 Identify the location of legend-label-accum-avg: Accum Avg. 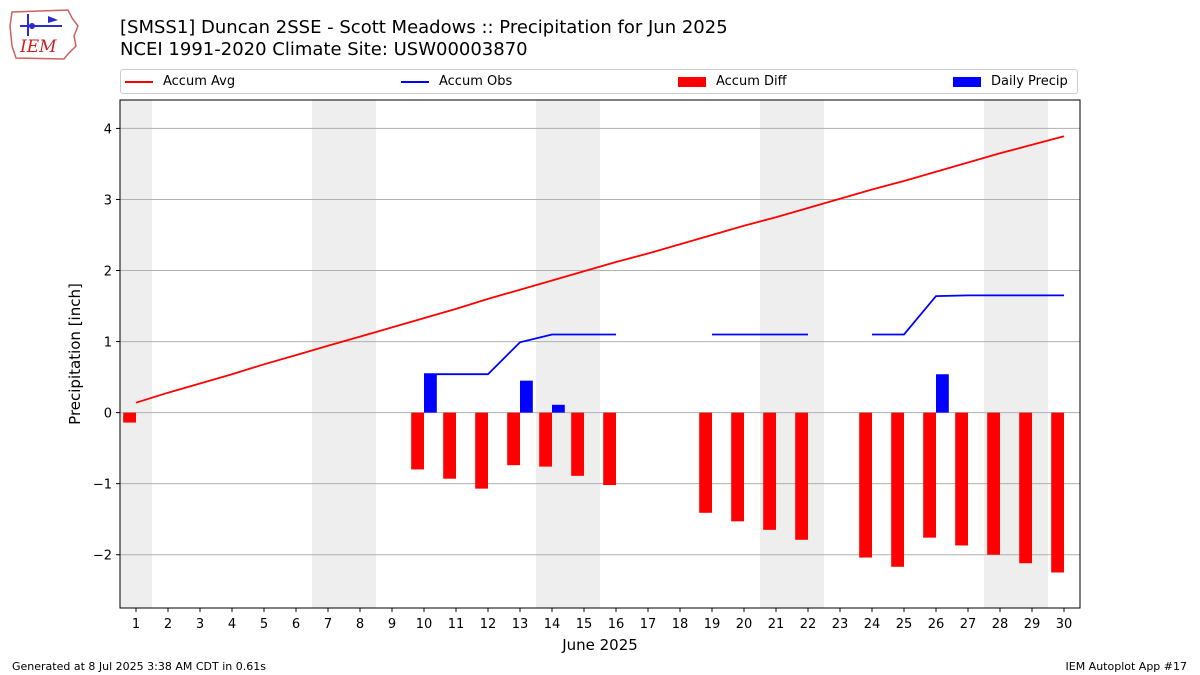
(199, 81).